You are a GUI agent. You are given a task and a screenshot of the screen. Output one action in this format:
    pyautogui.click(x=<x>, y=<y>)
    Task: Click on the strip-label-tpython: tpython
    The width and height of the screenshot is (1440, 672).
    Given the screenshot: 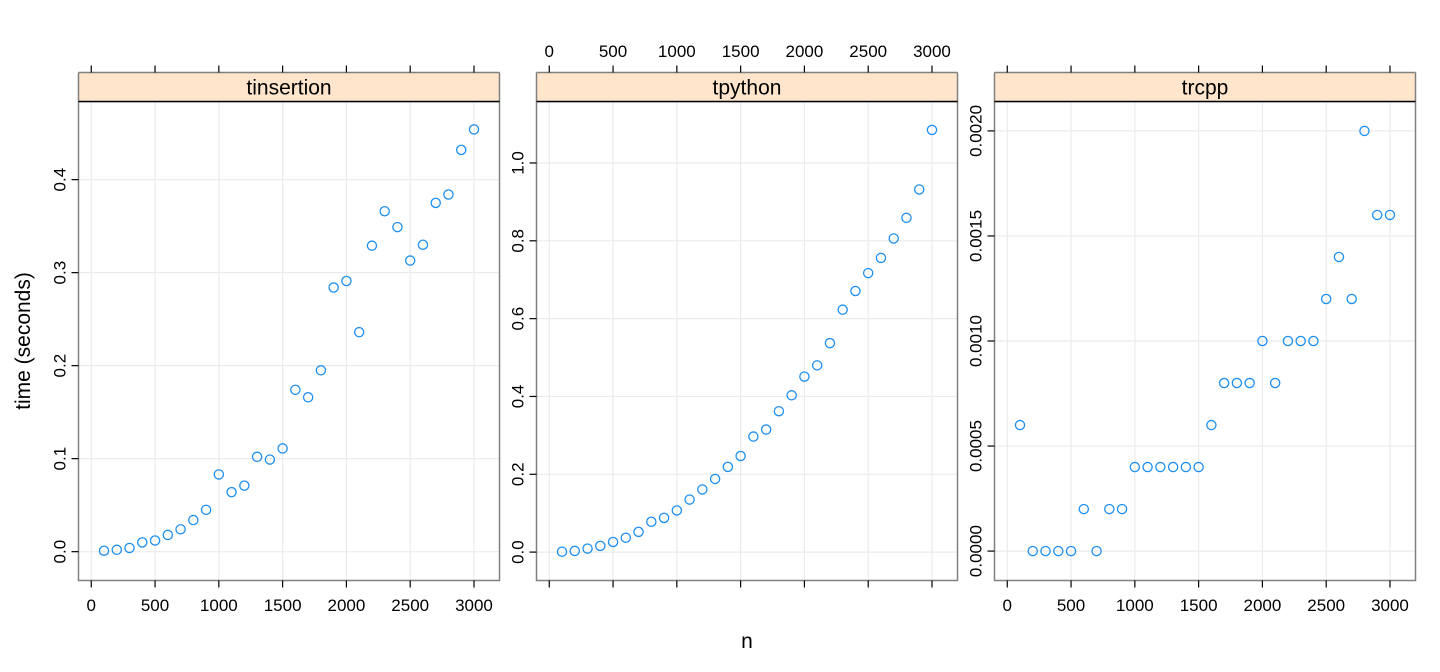 What is the action you would take?
    pyautogui.click(x=747, y=88)
    